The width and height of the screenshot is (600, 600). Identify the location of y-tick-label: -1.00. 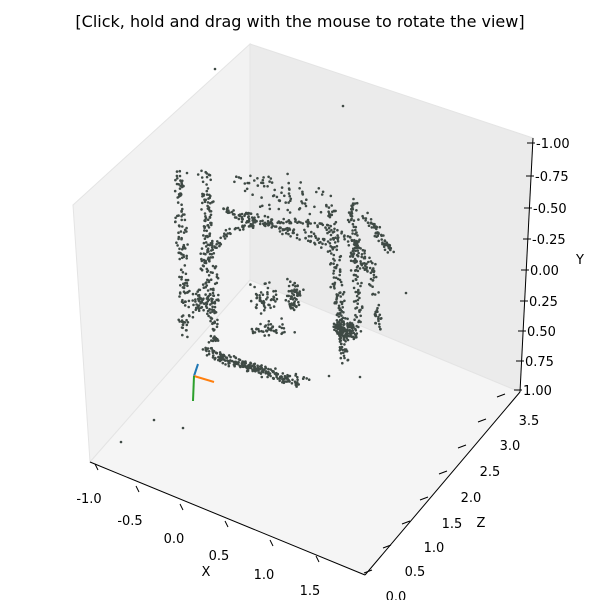
(553, 144).